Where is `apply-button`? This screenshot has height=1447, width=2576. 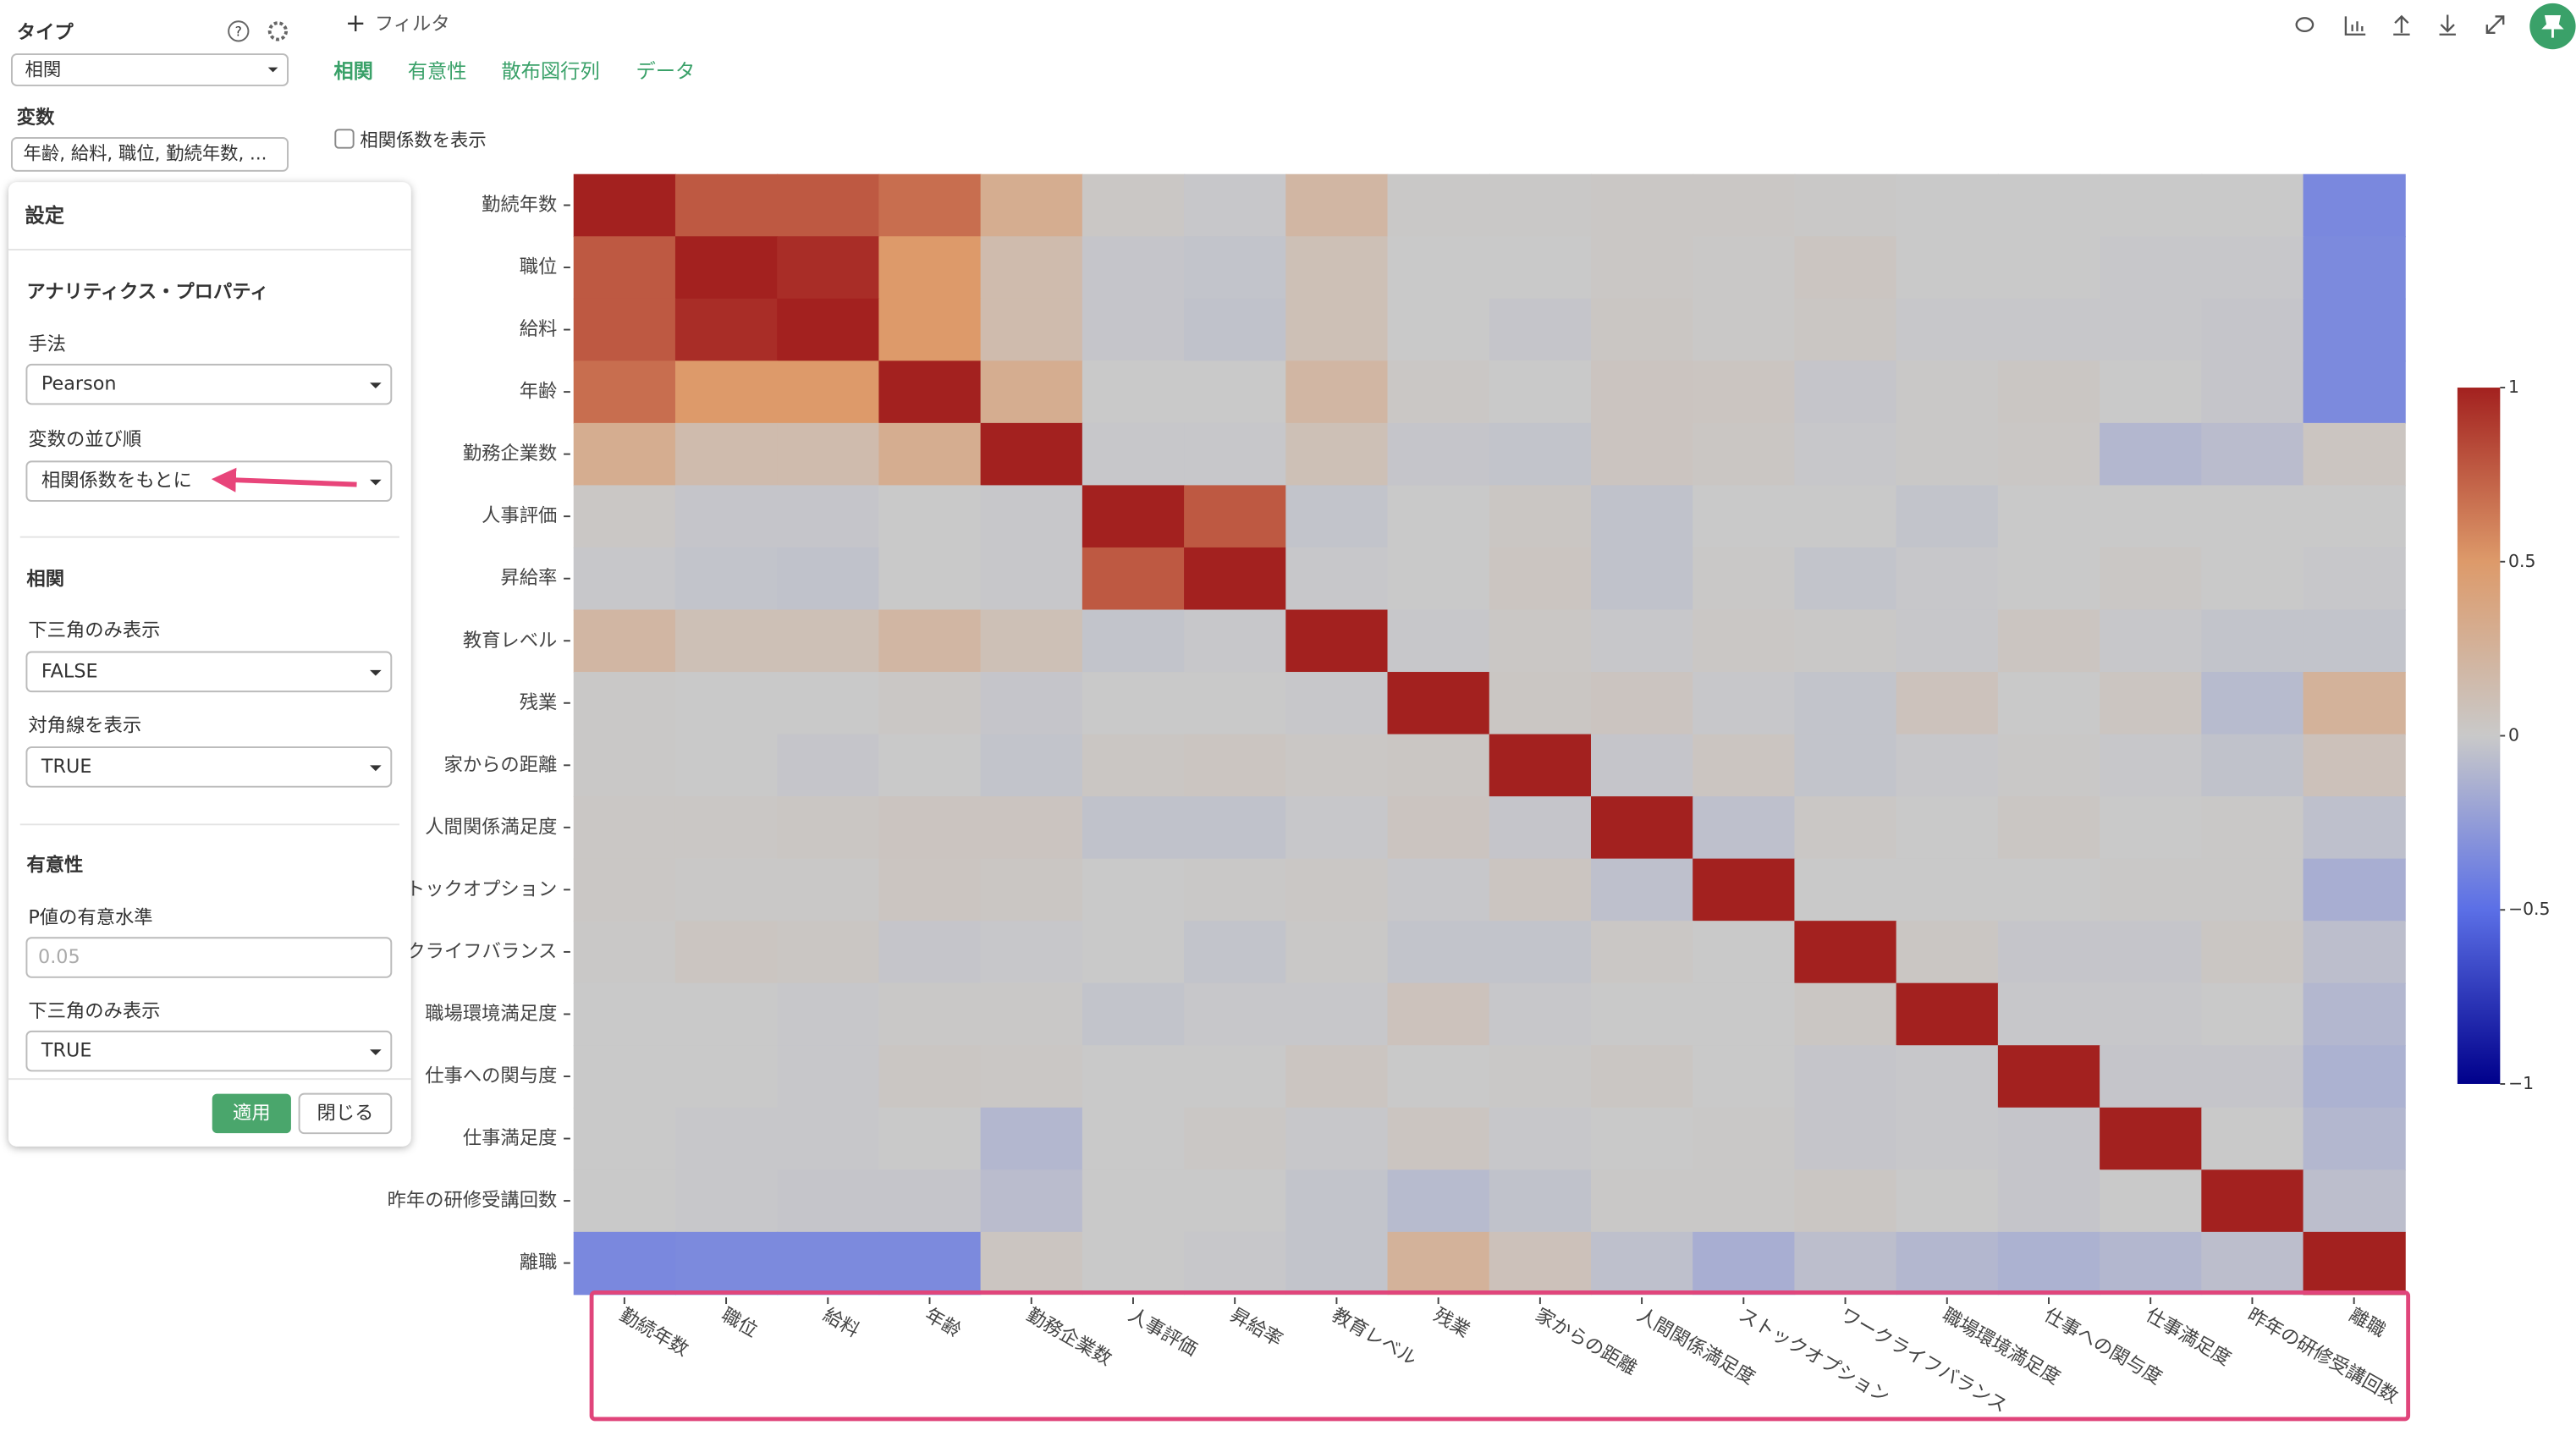
apply-button is located at coordinates (251, 1113).